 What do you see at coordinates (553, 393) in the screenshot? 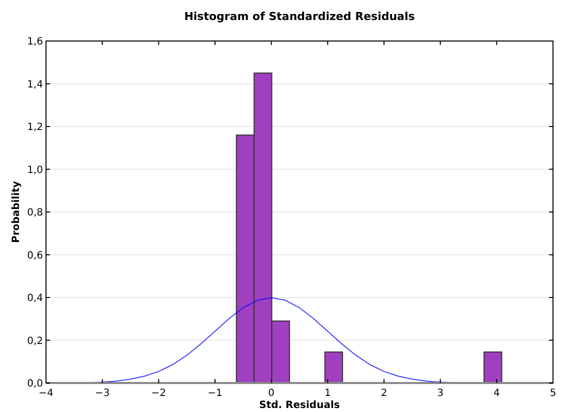
I see `x-tick-label: 5` at bounding box center [553, 393].